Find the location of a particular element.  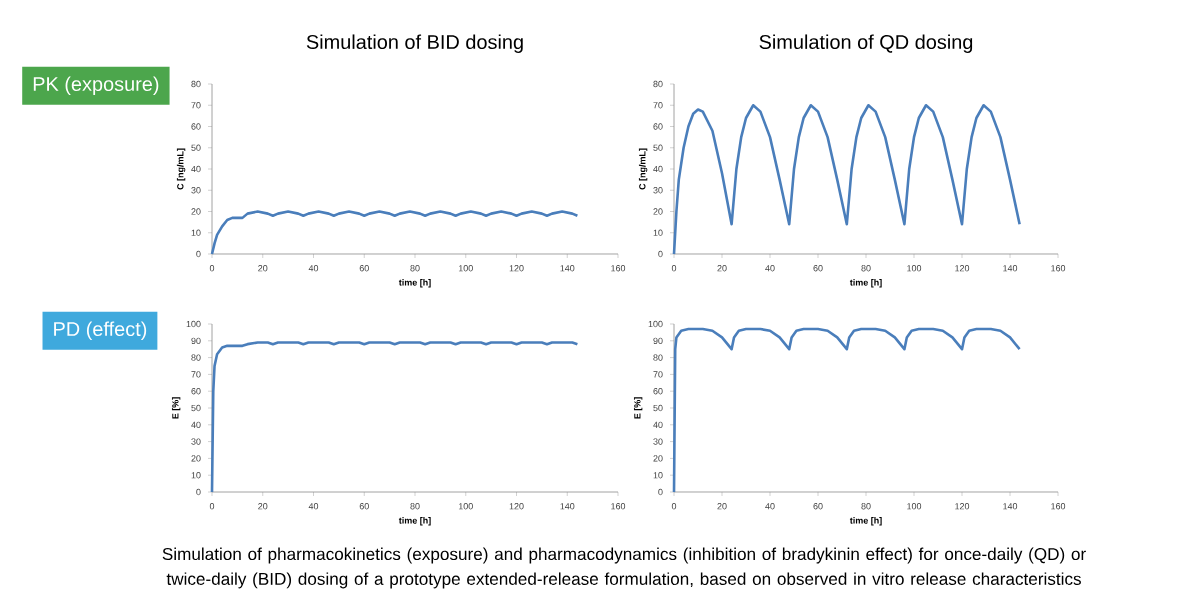

text: Simulation of pharmacokinetics (exposure) and pharmacodynamics (inhibition of bradykinin effect) for once-daily (QD) or twice-daily (BID) dosing of a prototype extended-release formulation, based on observed in vitro release characteristics is located at coordinates (624, 568).